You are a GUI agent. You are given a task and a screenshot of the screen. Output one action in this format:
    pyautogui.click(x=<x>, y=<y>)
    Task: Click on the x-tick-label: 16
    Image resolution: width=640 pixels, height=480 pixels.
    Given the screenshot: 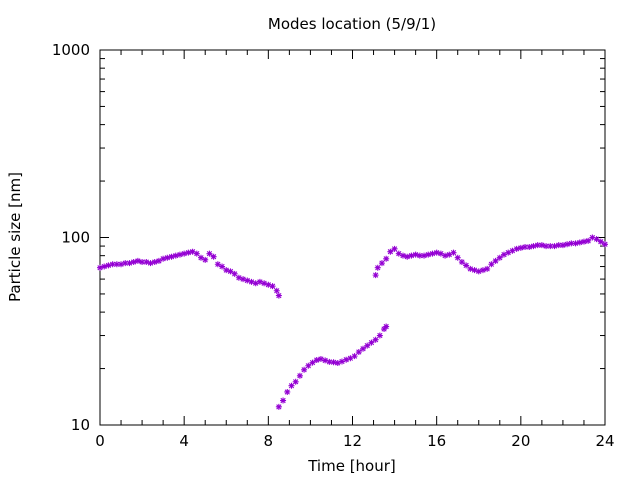 What is the action you would take?
    pyautogui.click(x=436, y=441)
    